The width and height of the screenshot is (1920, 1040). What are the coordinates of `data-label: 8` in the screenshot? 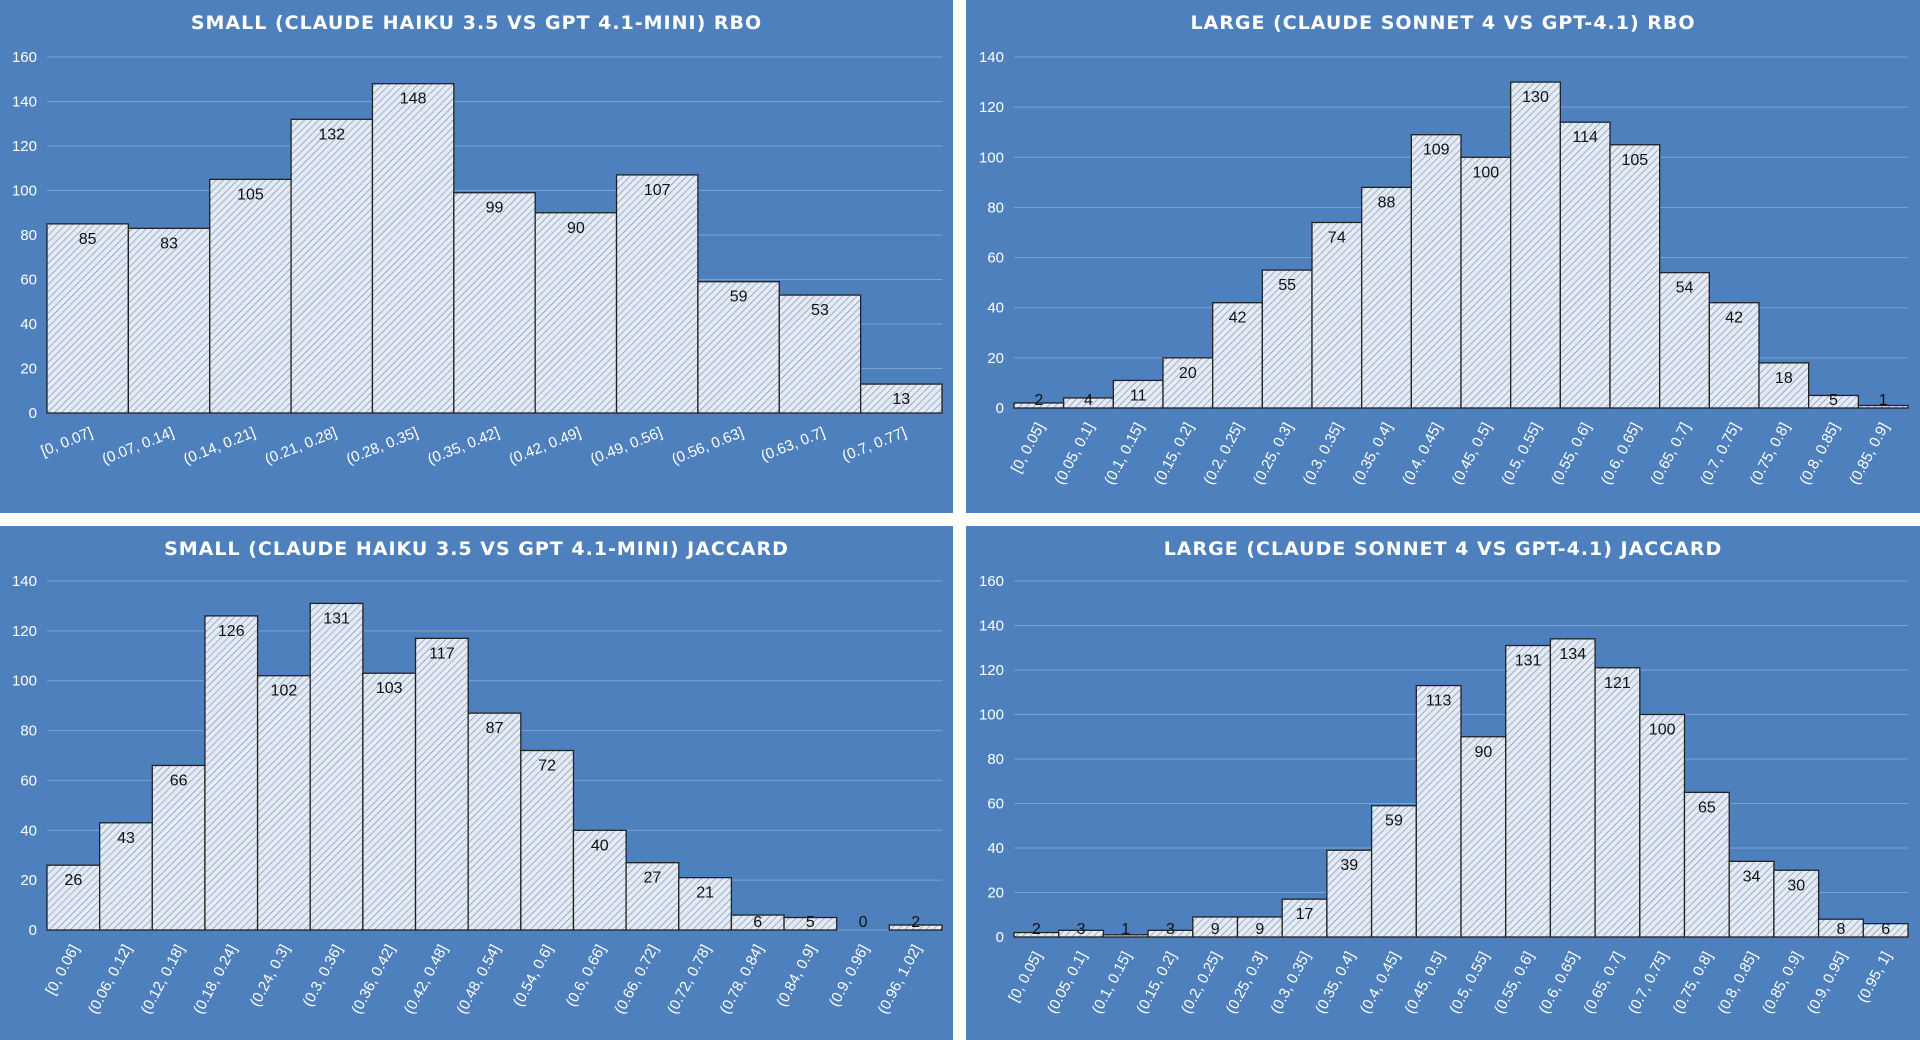 It's located at (1840, 929).